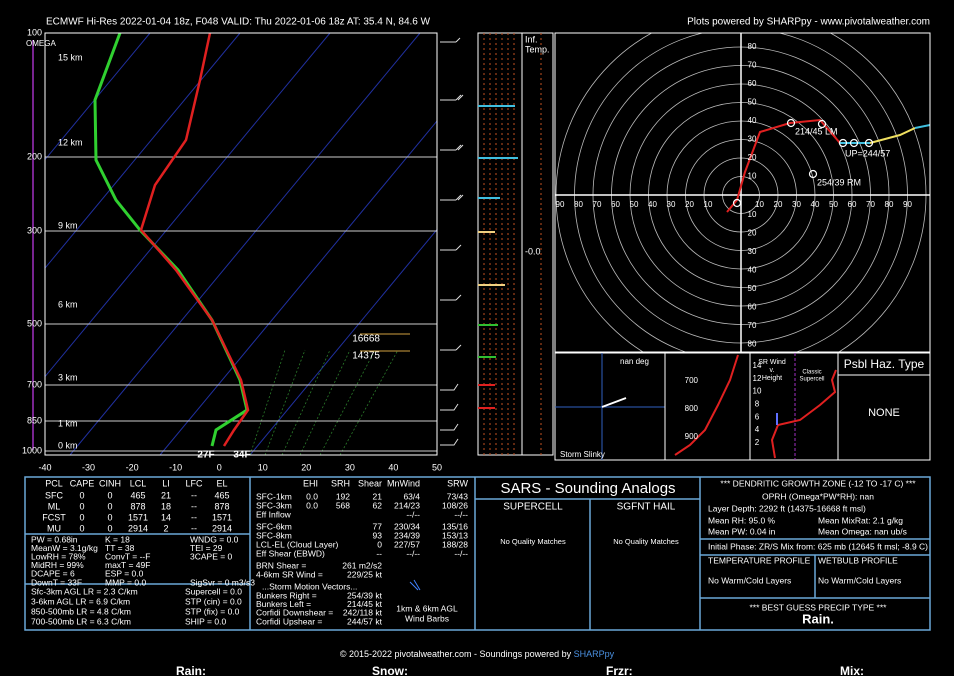 Image resolution: width=954 pixels, height=676 pixels. I want to click on height-label: 15 km, so click(70, 57).